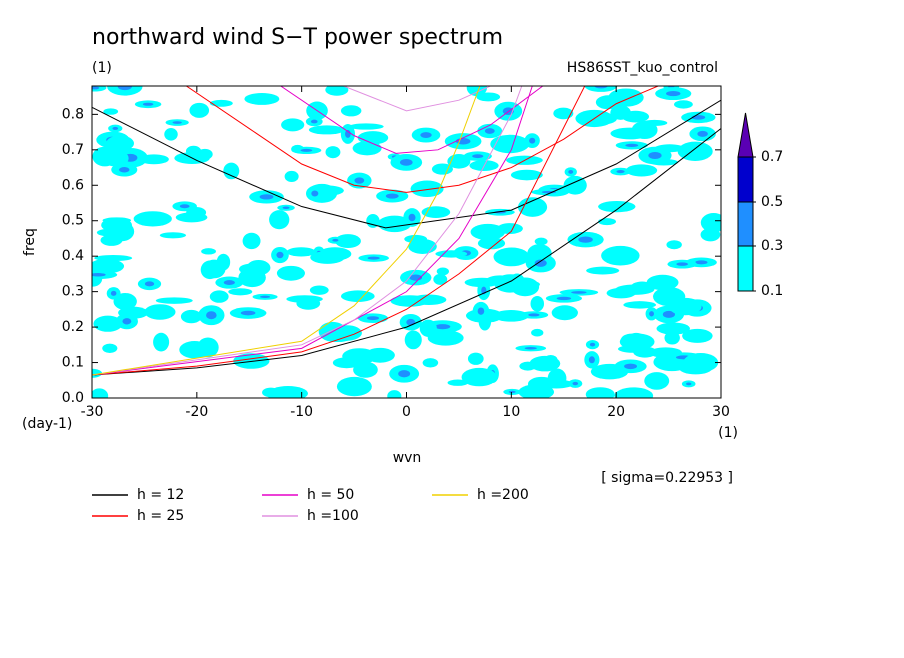 The width and height of the screenshot is (904, 658). I want to click on chart-title: northward wind S−T power spectrum, so click(297, 37).